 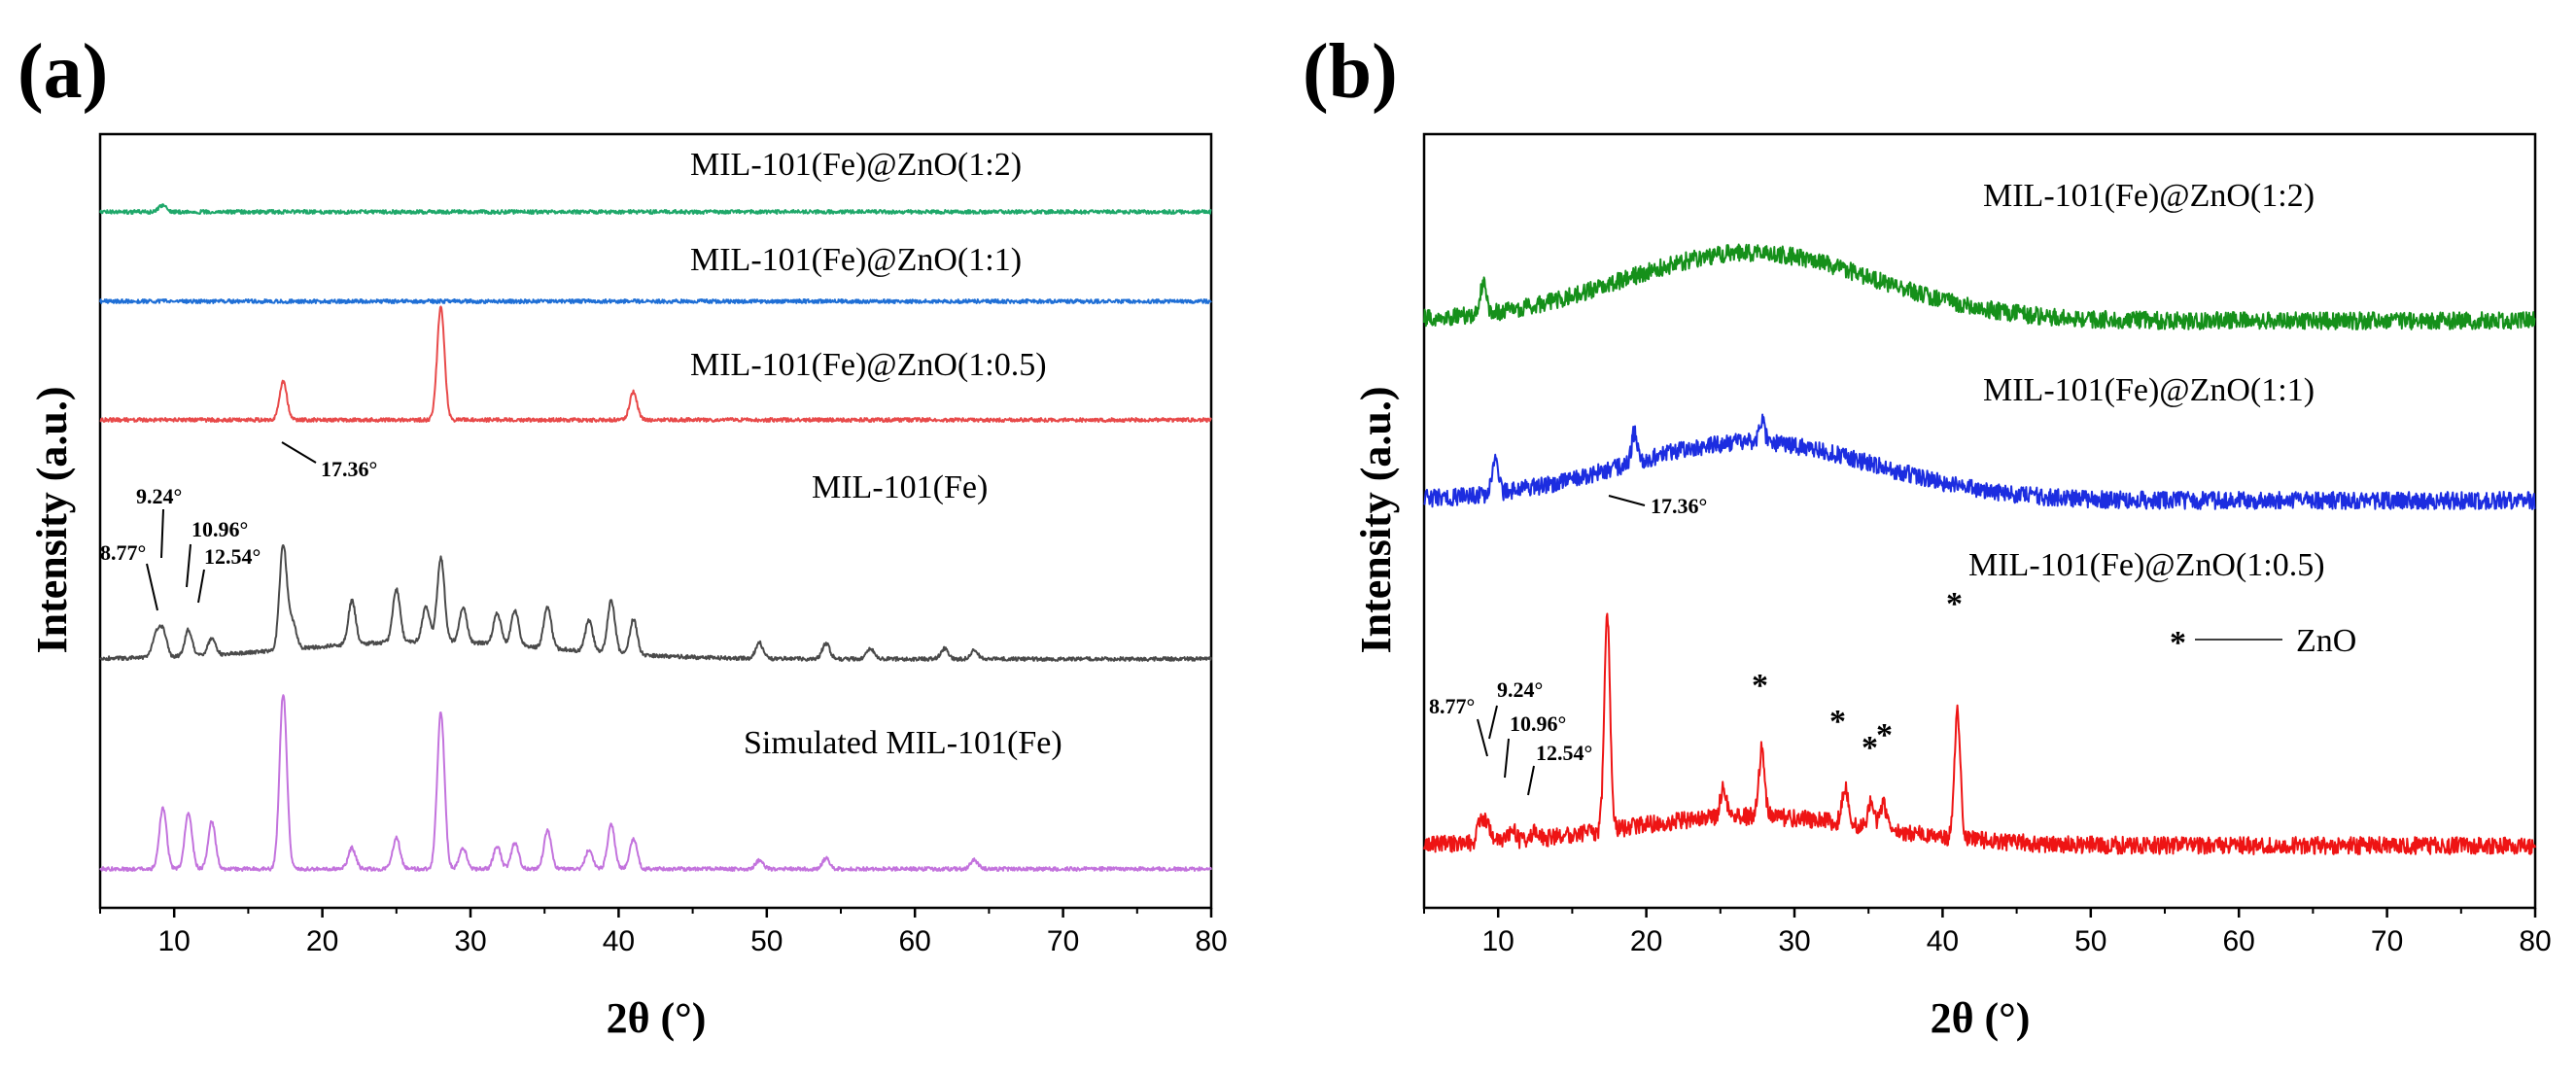 I want to click on panel-a-annot-12.54-arrow, so click(x=201, y=586).